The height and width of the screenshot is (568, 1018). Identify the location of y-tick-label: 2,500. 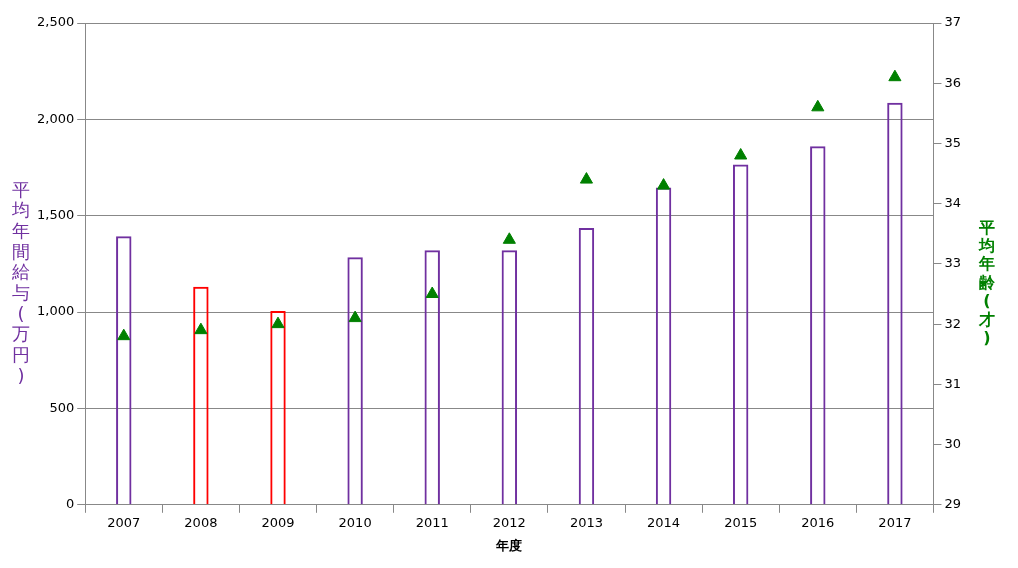
(56, 22).